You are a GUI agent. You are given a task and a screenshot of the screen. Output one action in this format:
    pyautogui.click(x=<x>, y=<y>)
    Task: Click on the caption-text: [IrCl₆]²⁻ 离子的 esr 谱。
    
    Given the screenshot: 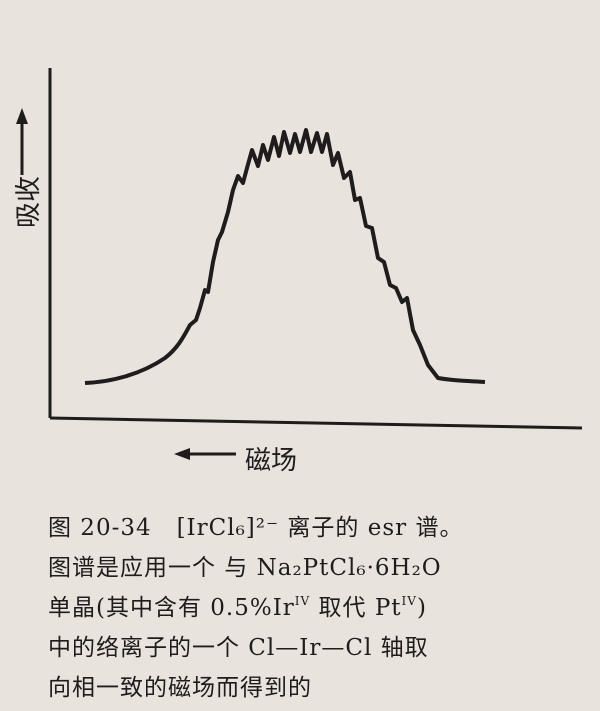 What is the action you would take?
    pyautogui.click(x=320, y=528)
    